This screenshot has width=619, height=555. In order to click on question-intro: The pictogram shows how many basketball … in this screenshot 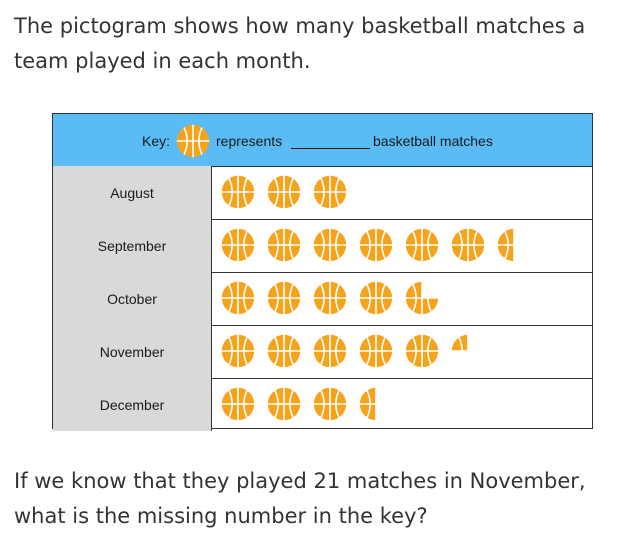, I will do `click(300, 43)`.